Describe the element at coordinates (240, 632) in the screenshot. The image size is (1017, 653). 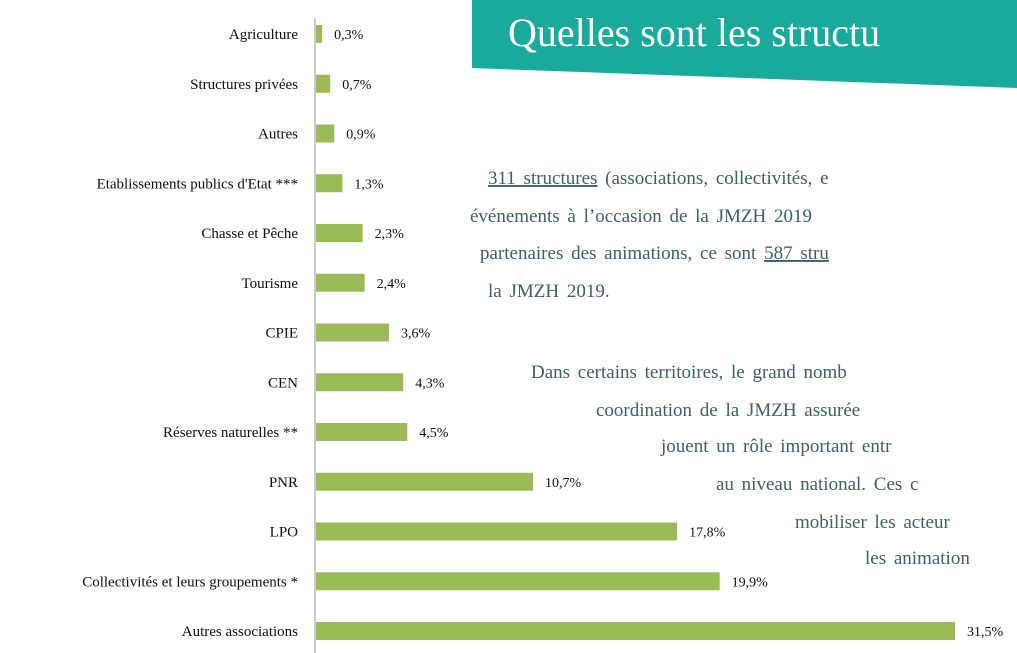
I see `category-label: Autres associations` at that location.